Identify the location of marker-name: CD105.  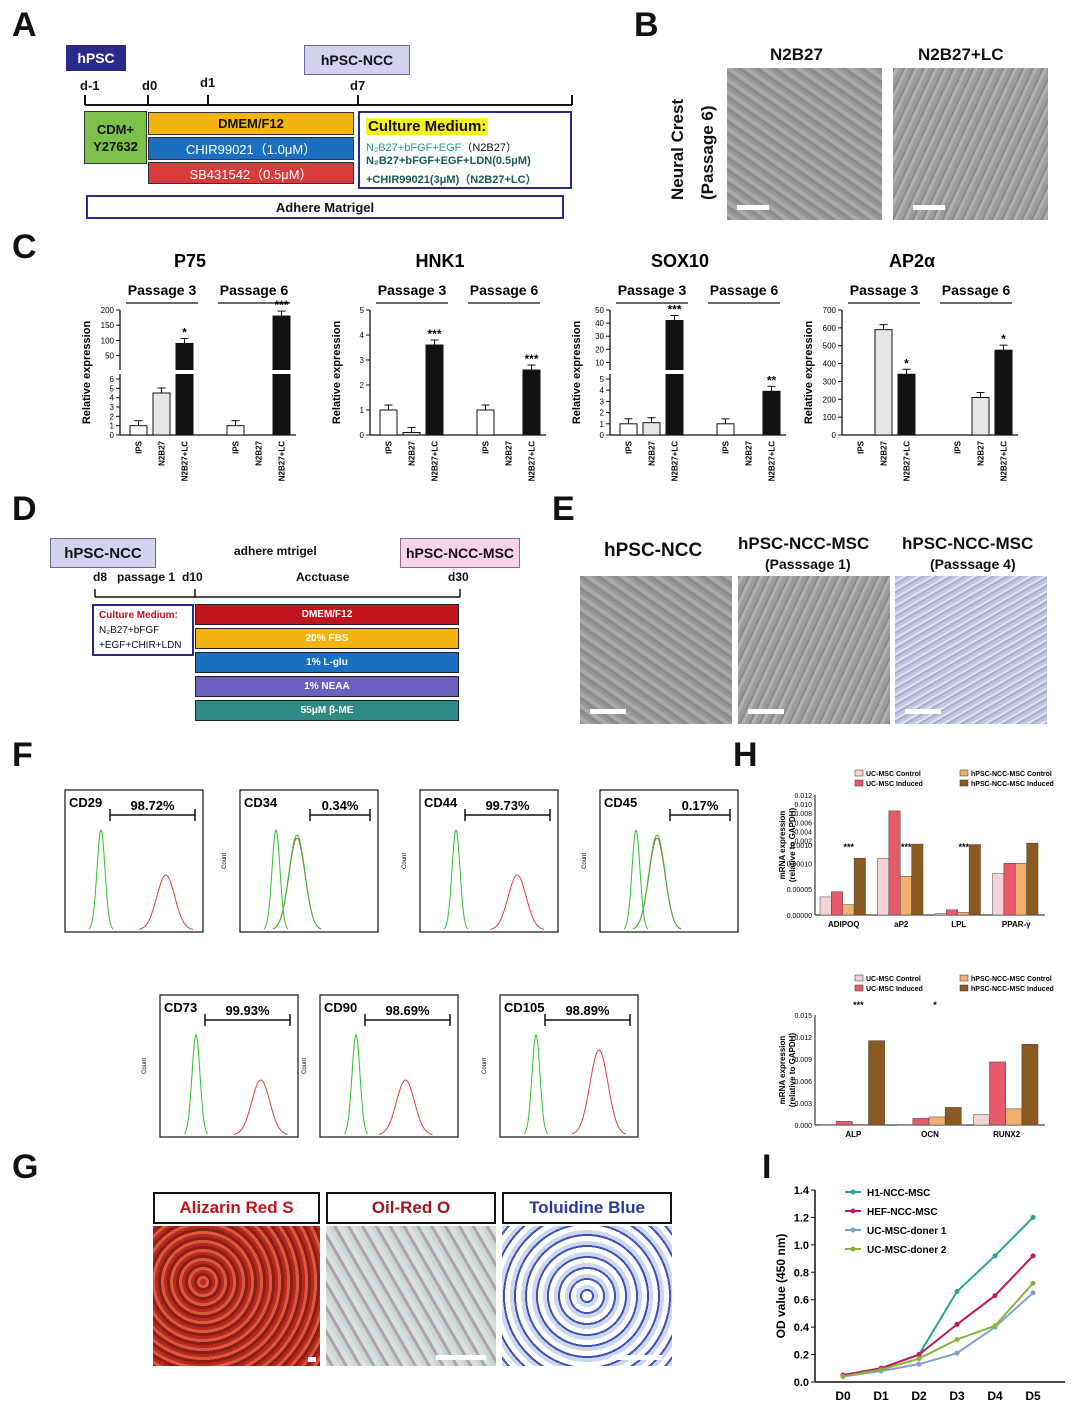
(524, 1007).